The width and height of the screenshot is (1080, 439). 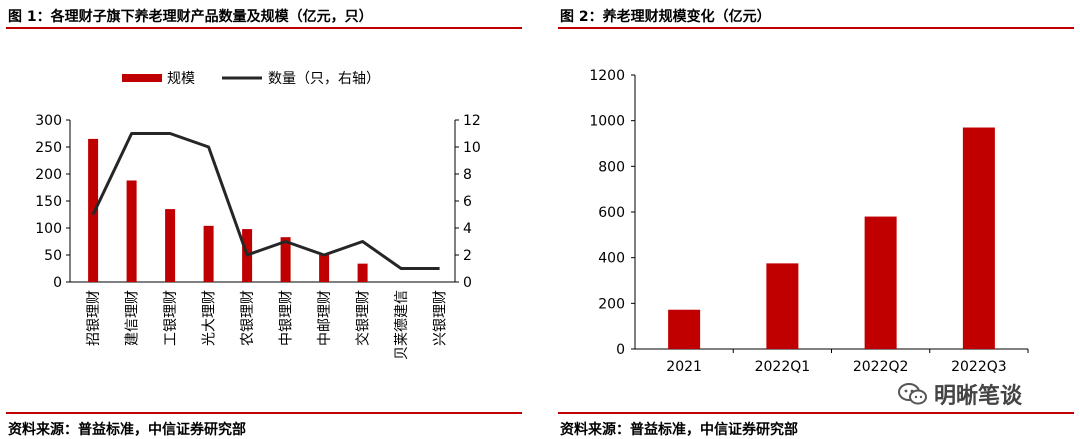 I want to click on x-tick-label: 交银理财, so click(x=363, y=318).